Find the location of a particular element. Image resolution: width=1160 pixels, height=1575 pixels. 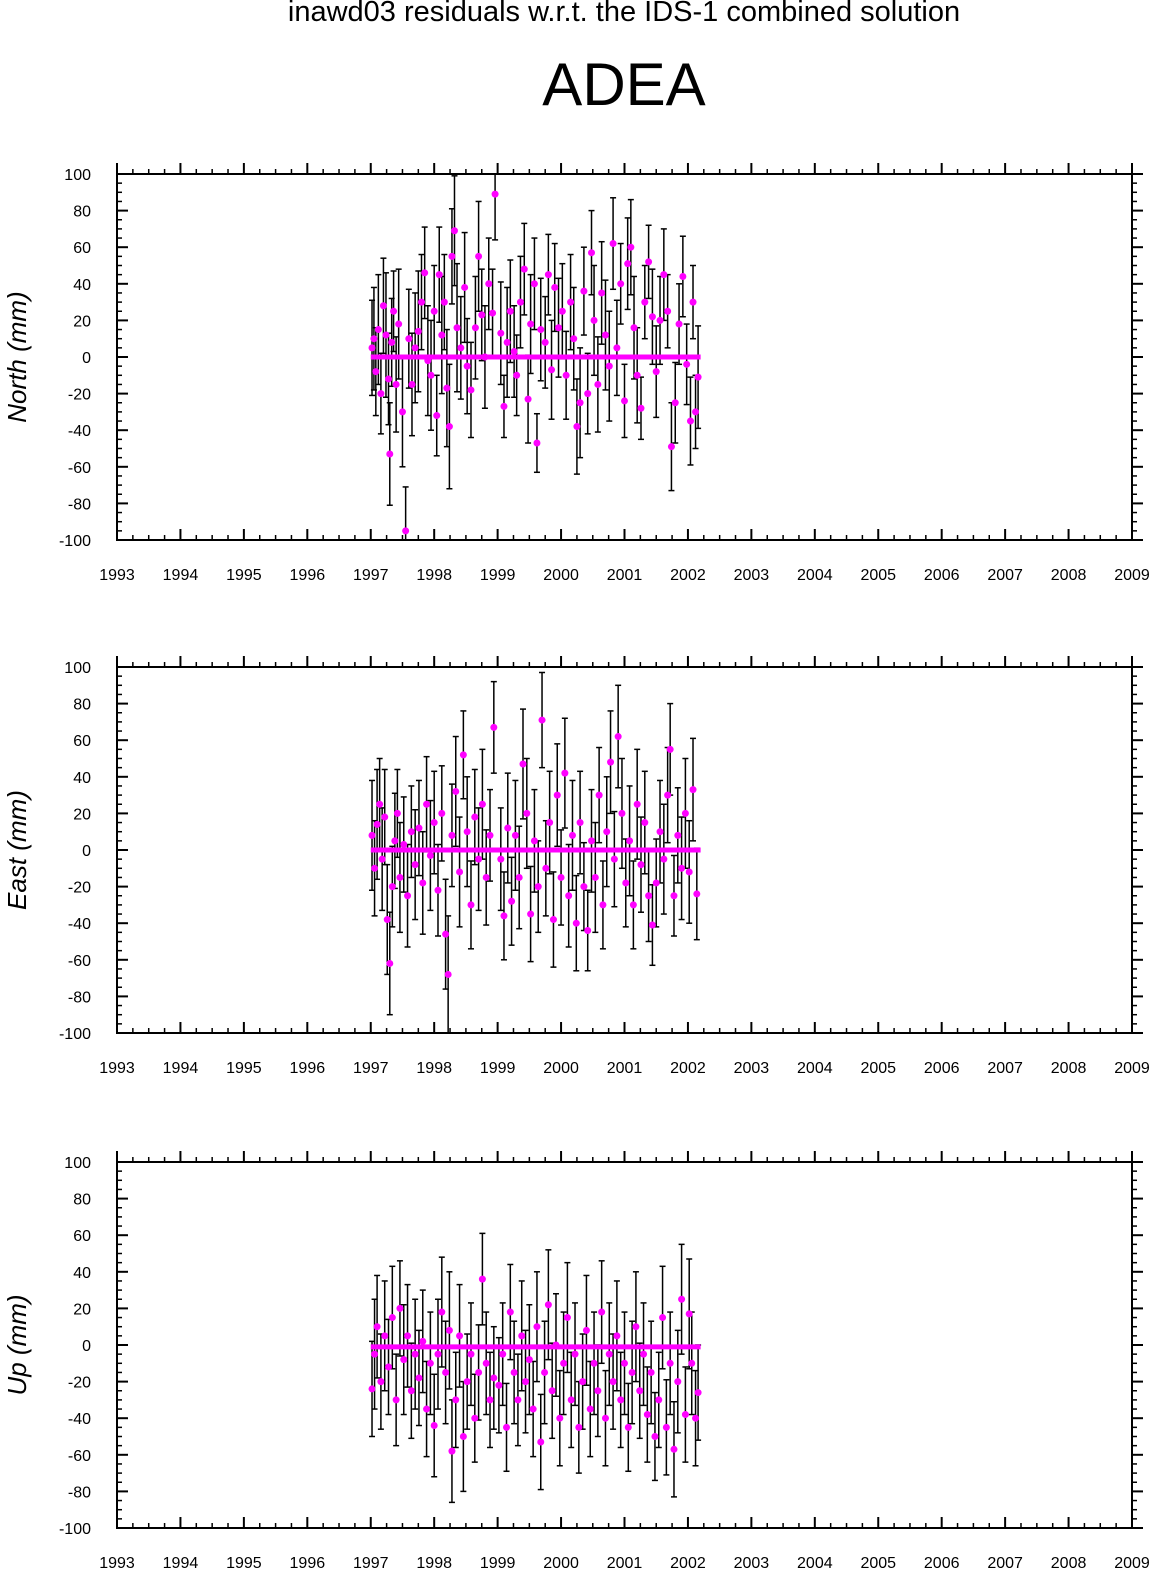

y-tick-label: 40 is located at coordinates (82, 1273).